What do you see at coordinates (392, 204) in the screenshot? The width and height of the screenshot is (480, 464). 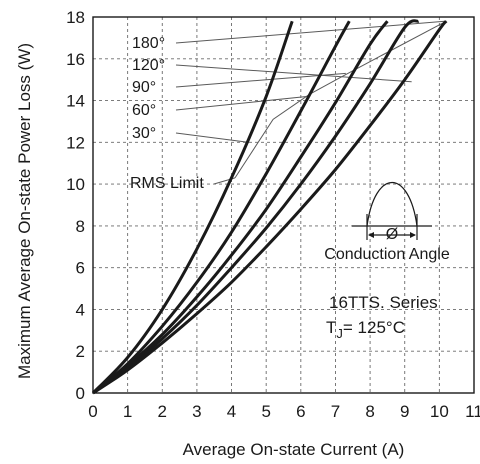 I see `half-sine-waveform` at bounding box center [392, 204].